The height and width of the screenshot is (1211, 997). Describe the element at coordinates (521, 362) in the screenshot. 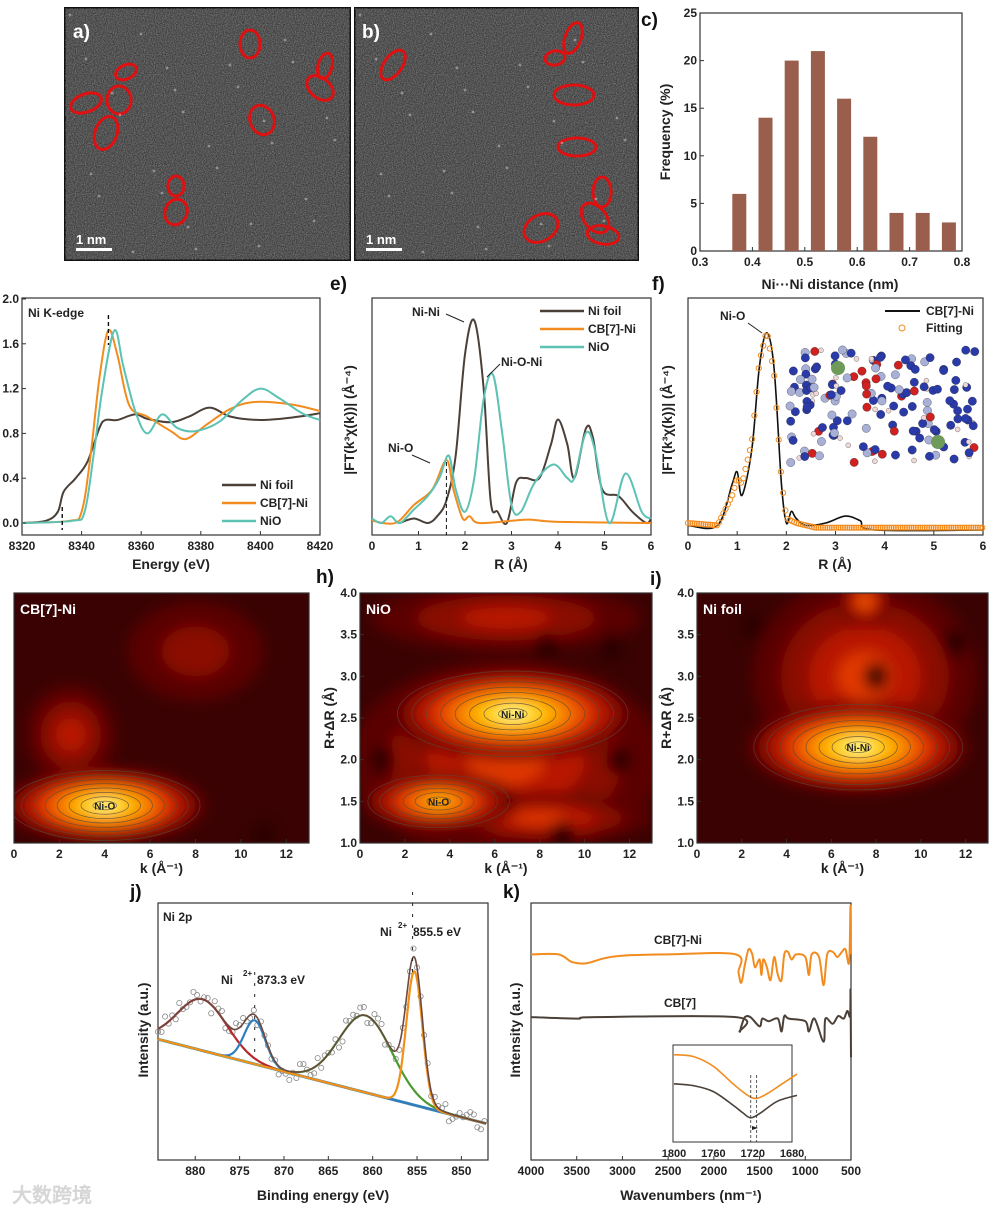

I see `peak-label: Ni-O-Ni` at that location.